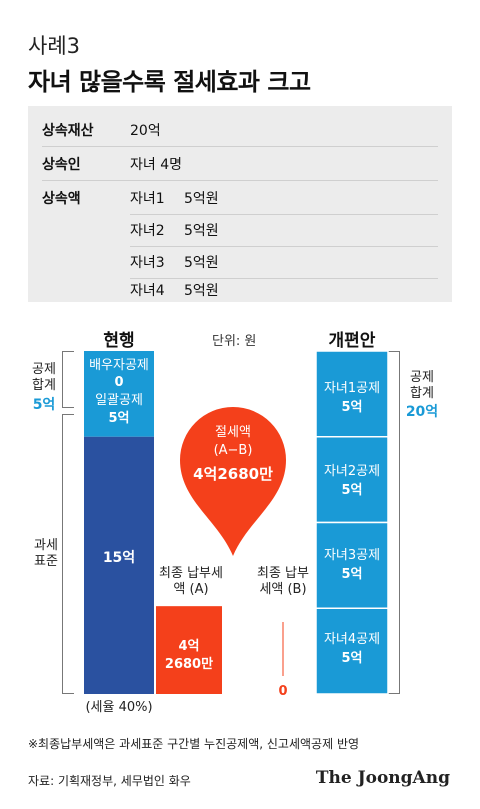 This screenshot has width=480, height=809. What do you see at coordinates (189, 664) in the screenshot?
I see `final-tax-a-value-2: 2680만` at bounding box center [189, 664].